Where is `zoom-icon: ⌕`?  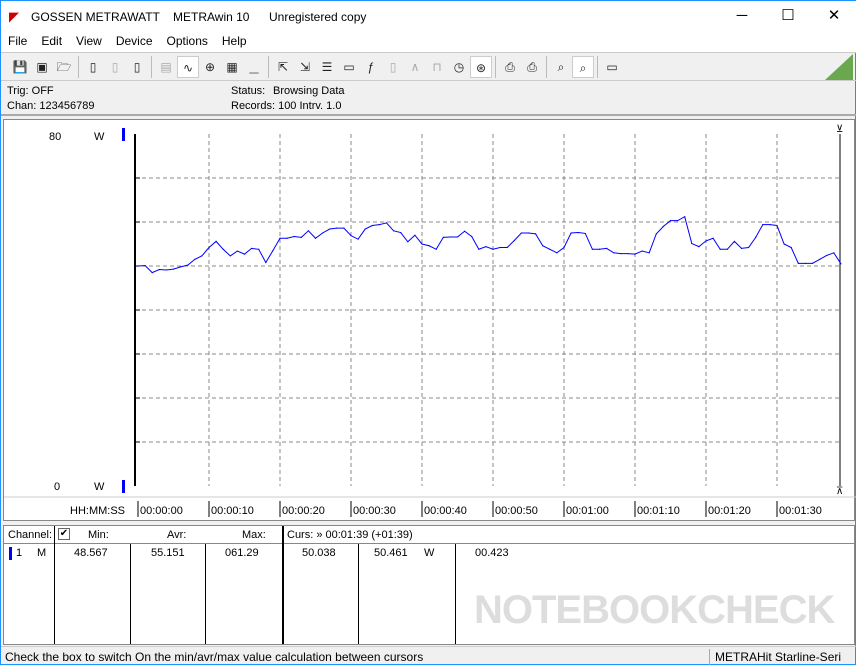 zoom-icon: ⌕ is located at coordinates (561, 66).